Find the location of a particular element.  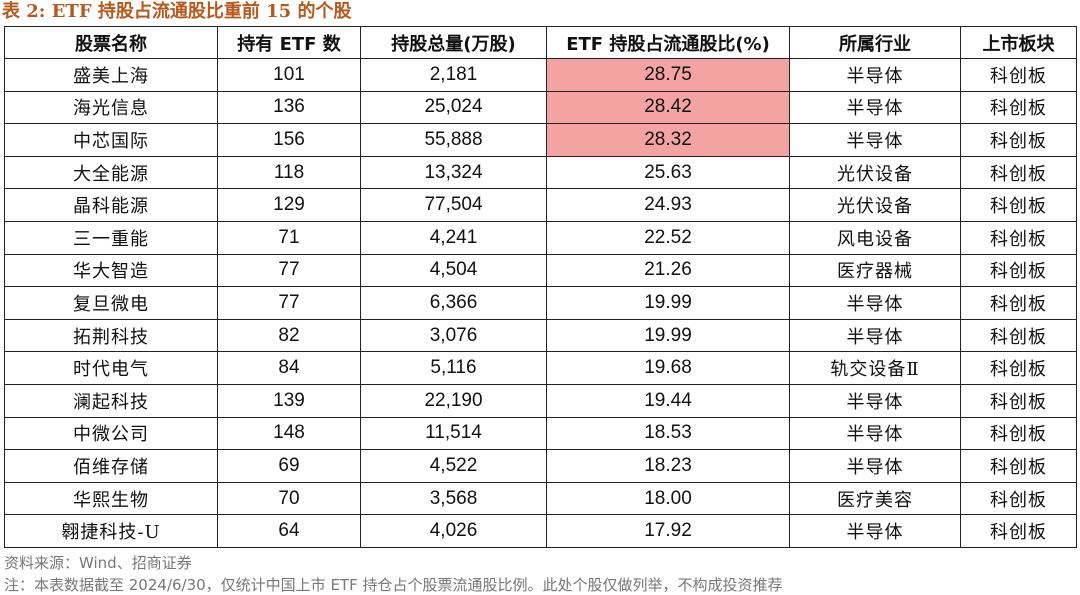

cell-holding: 3,568 is located at coordinates (453, 498).